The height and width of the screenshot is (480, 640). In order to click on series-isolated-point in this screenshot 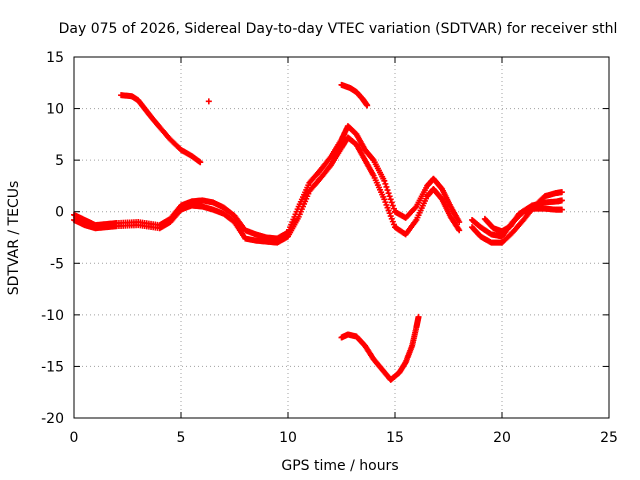, I will do `click(208, 101)`.